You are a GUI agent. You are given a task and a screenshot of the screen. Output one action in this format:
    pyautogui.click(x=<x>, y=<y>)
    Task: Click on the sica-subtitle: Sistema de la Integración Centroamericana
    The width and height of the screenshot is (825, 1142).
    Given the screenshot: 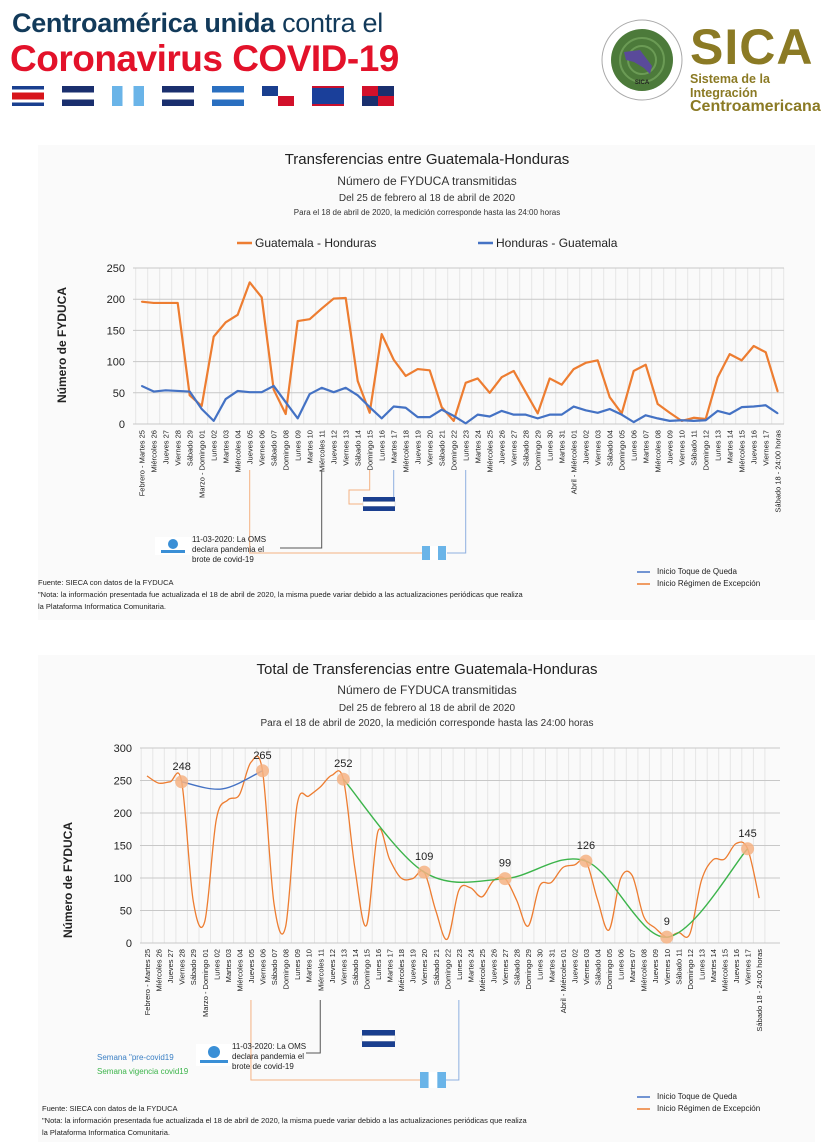 What is the action you would take?
    pyautogui.click(x=757, y=93)
    